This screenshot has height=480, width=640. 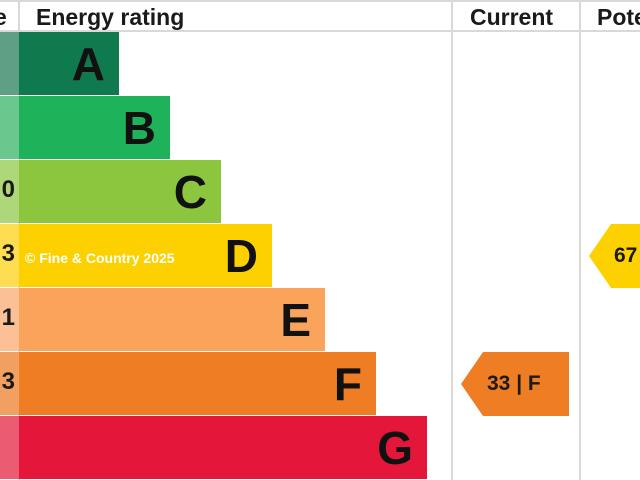 I want to click on band-letter: B, so click(x=139, y=127).